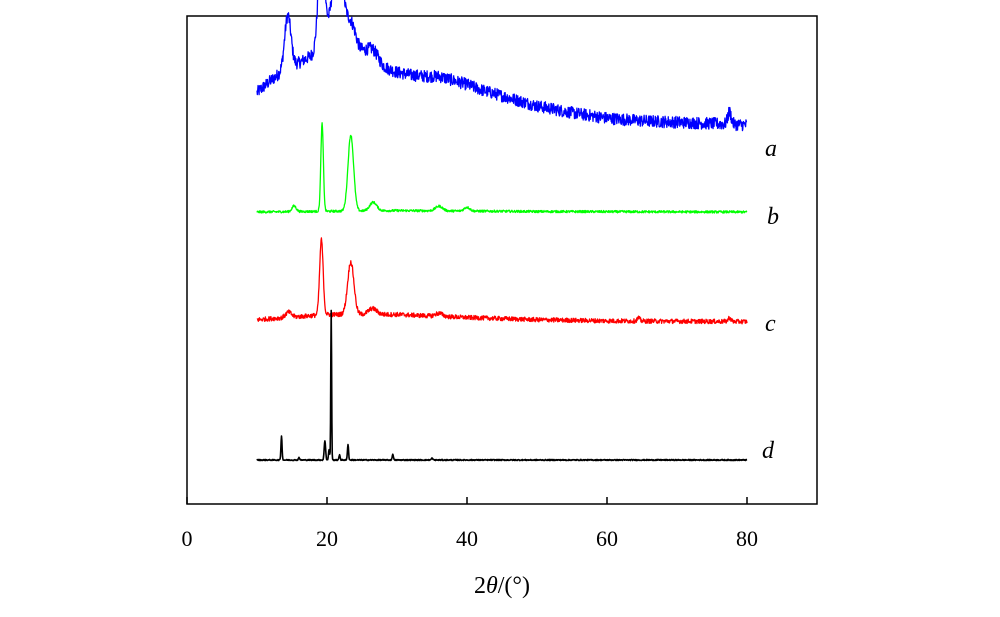 The width and height of the screenshot is (1000, 617). Describe the element at coordinates (502, 66) in the screenshot. I see `series-line-a` at that location.